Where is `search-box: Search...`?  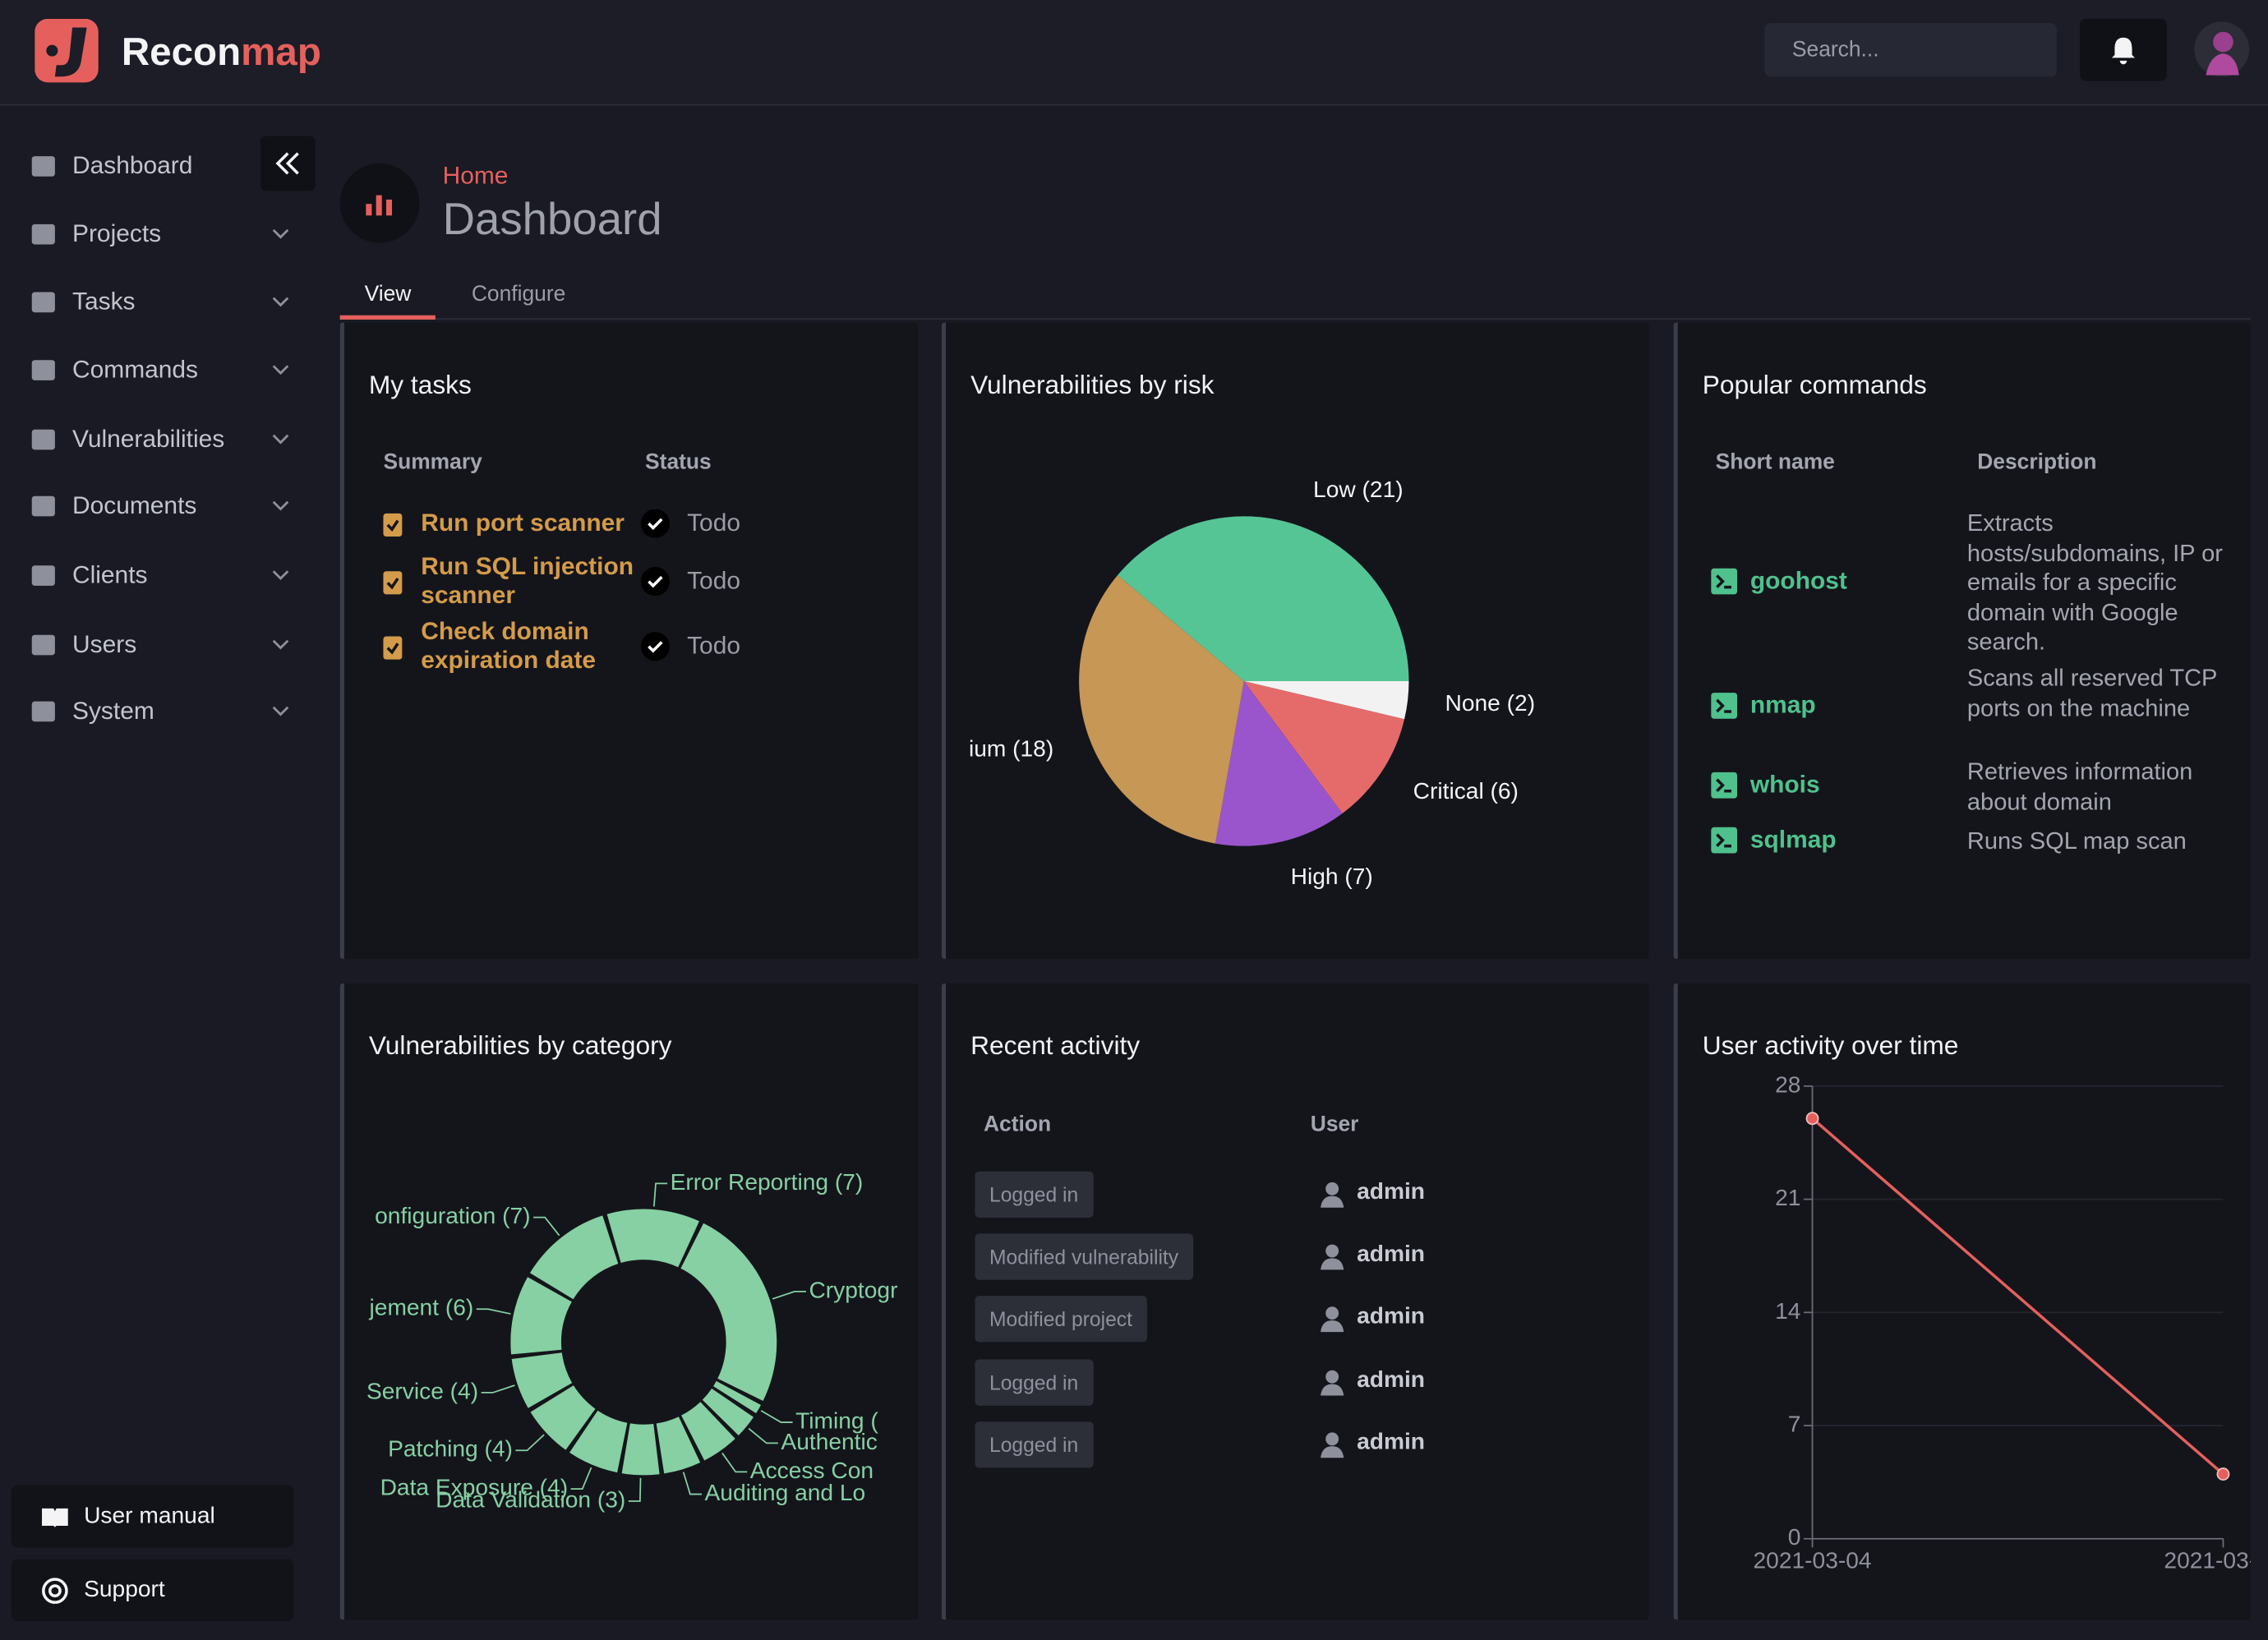 search-box: Search... is located at coordinates (1911, 50).